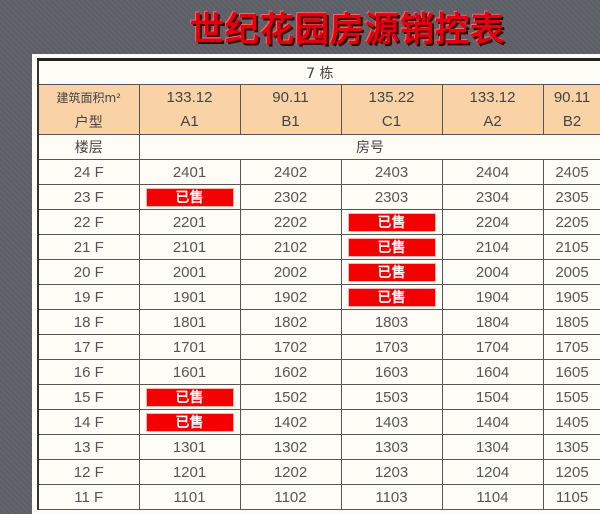 This screenshot has width=600, height=514. Describe the element at coordinates (571, 222) in the screenshot. I see `room-cell: 2205` at that location.